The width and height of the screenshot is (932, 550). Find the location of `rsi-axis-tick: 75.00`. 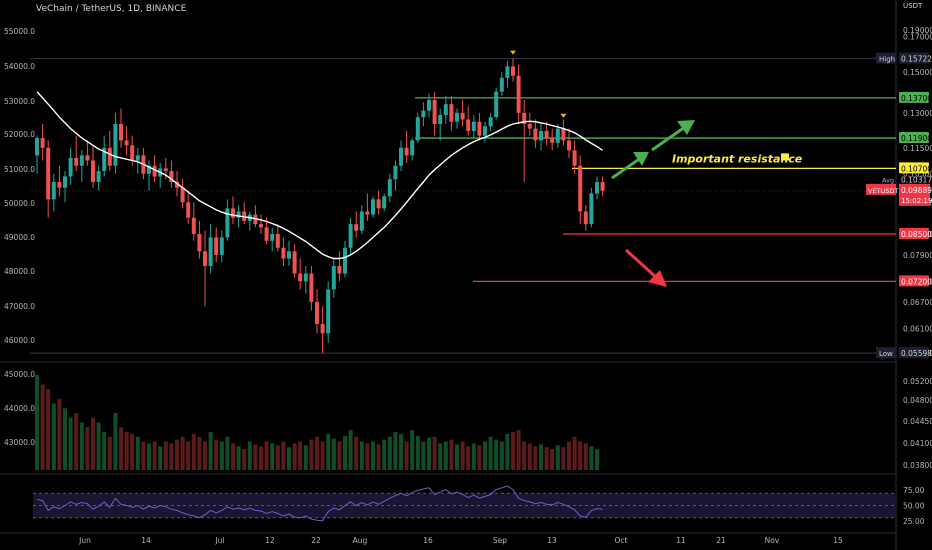

rsi-axis-tick: 75.00 is located at coordinates (914, 490).